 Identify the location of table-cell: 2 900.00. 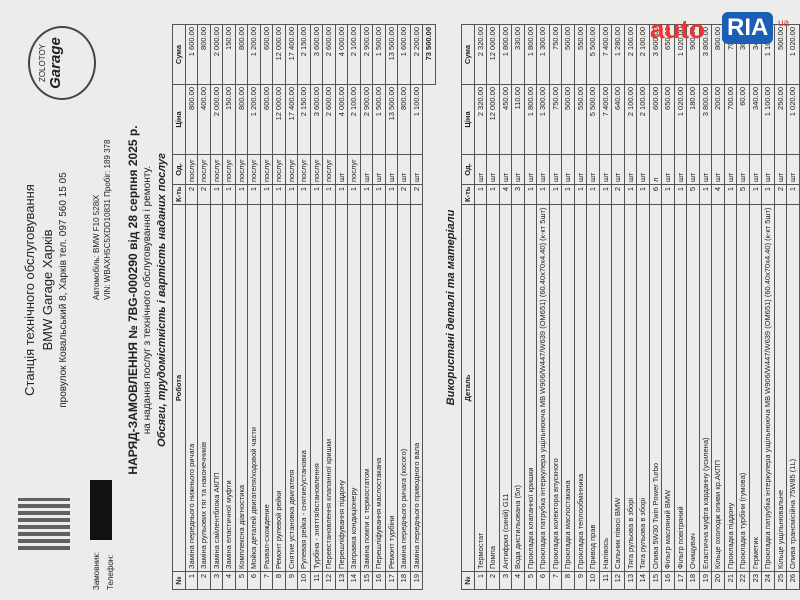
(366, 119).